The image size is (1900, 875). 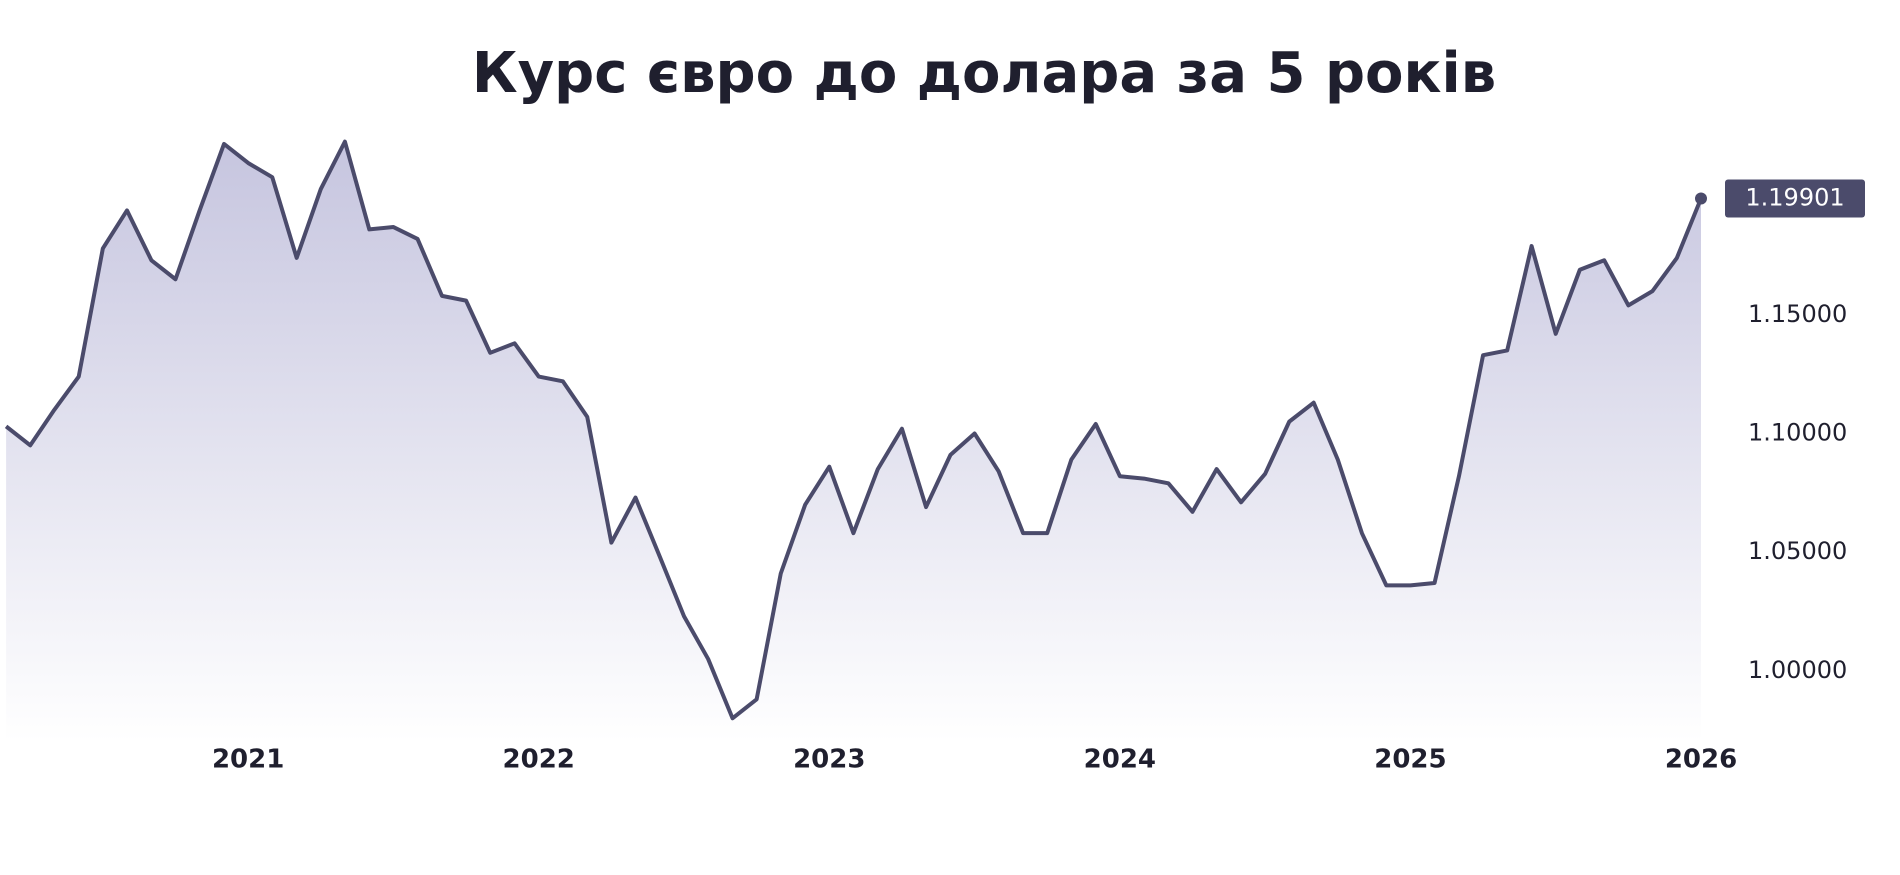 I want to click on x-tick-label: 2026, so click(x=1701, y=760).